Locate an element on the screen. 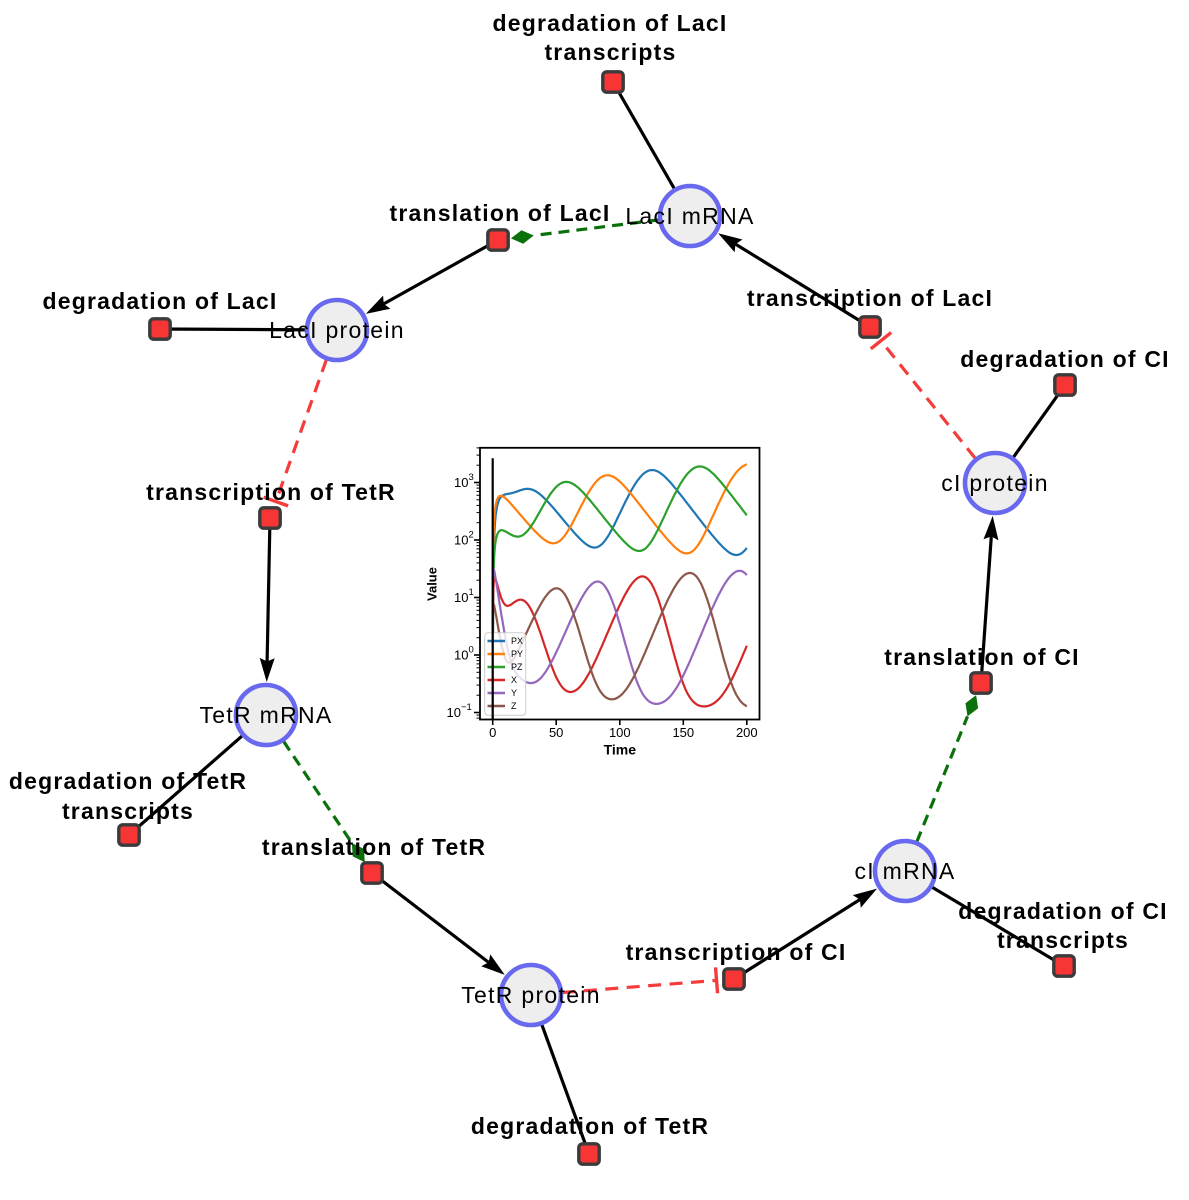  svg-text: 150 is located at coordinates (683, 732).